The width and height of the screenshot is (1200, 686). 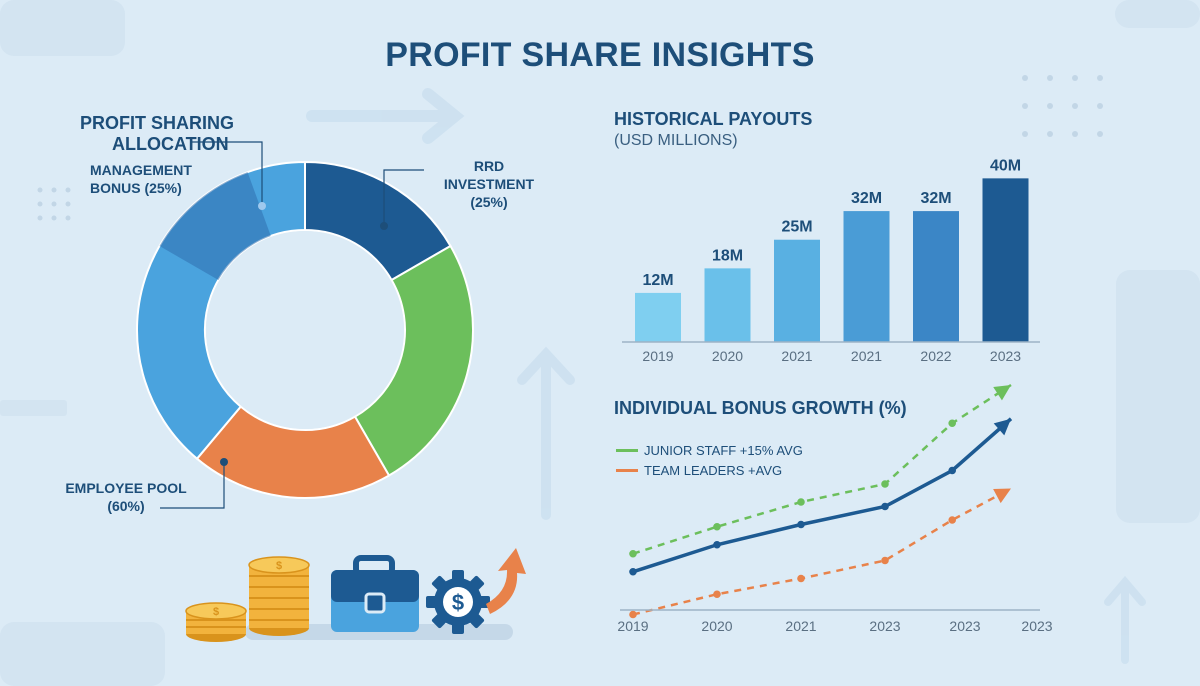 I want to click on bar-x-tick: 2019, so click(x=657, y=356).